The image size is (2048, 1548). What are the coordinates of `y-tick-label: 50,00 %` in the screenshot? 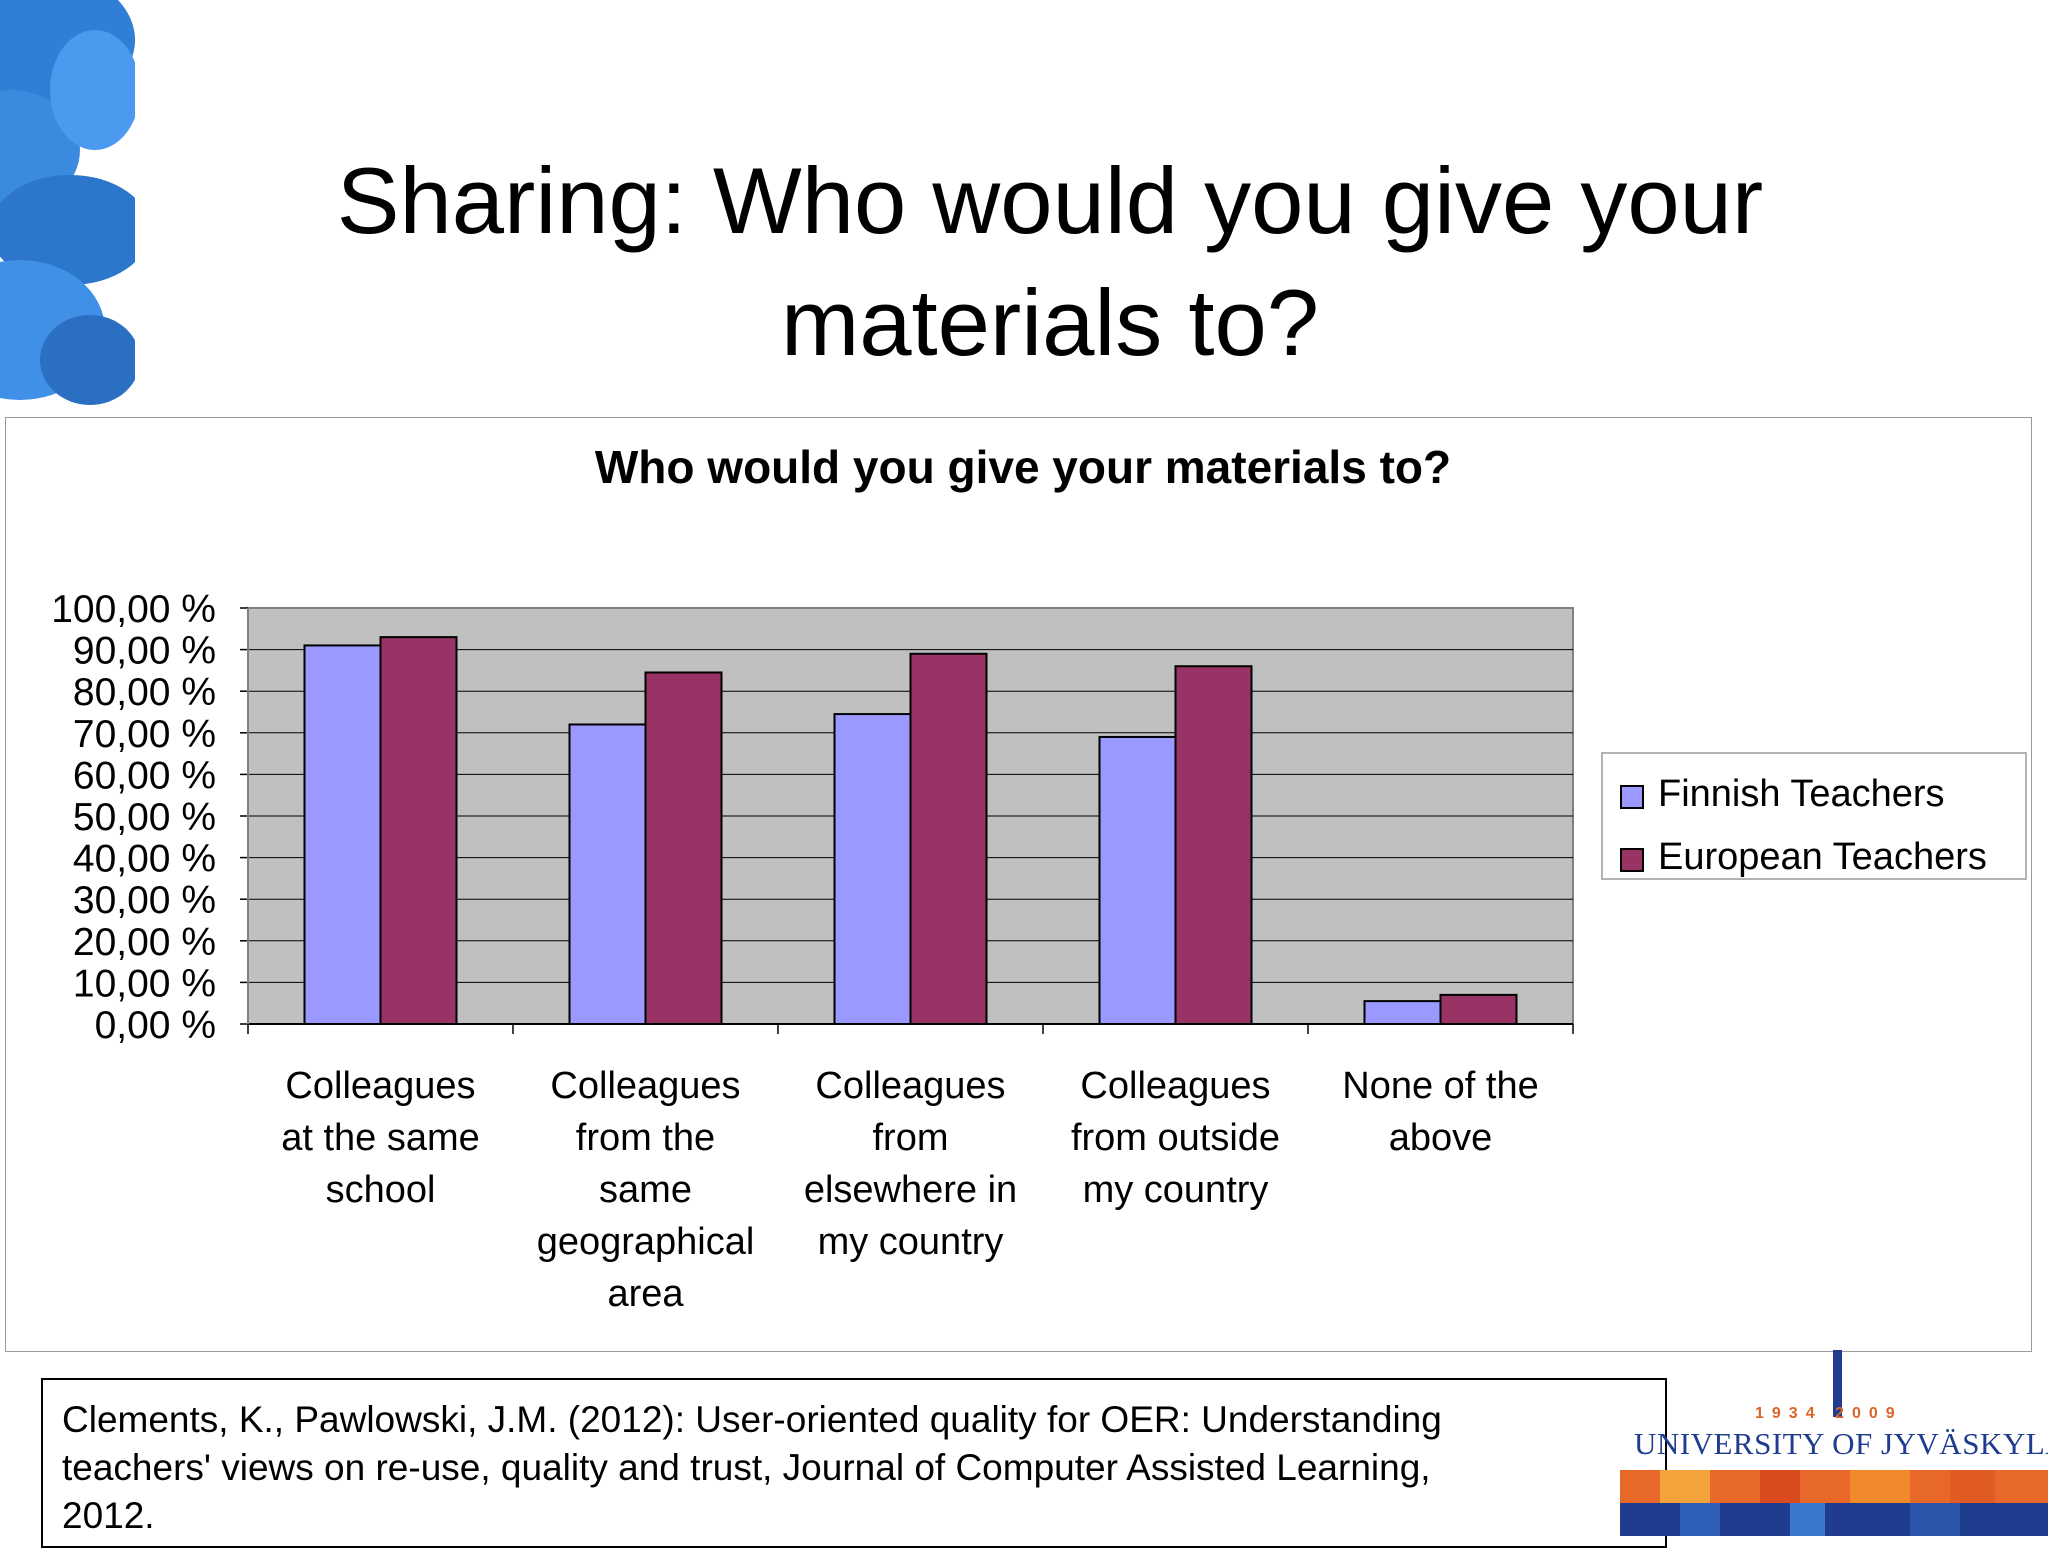 It's located at (144, 817).